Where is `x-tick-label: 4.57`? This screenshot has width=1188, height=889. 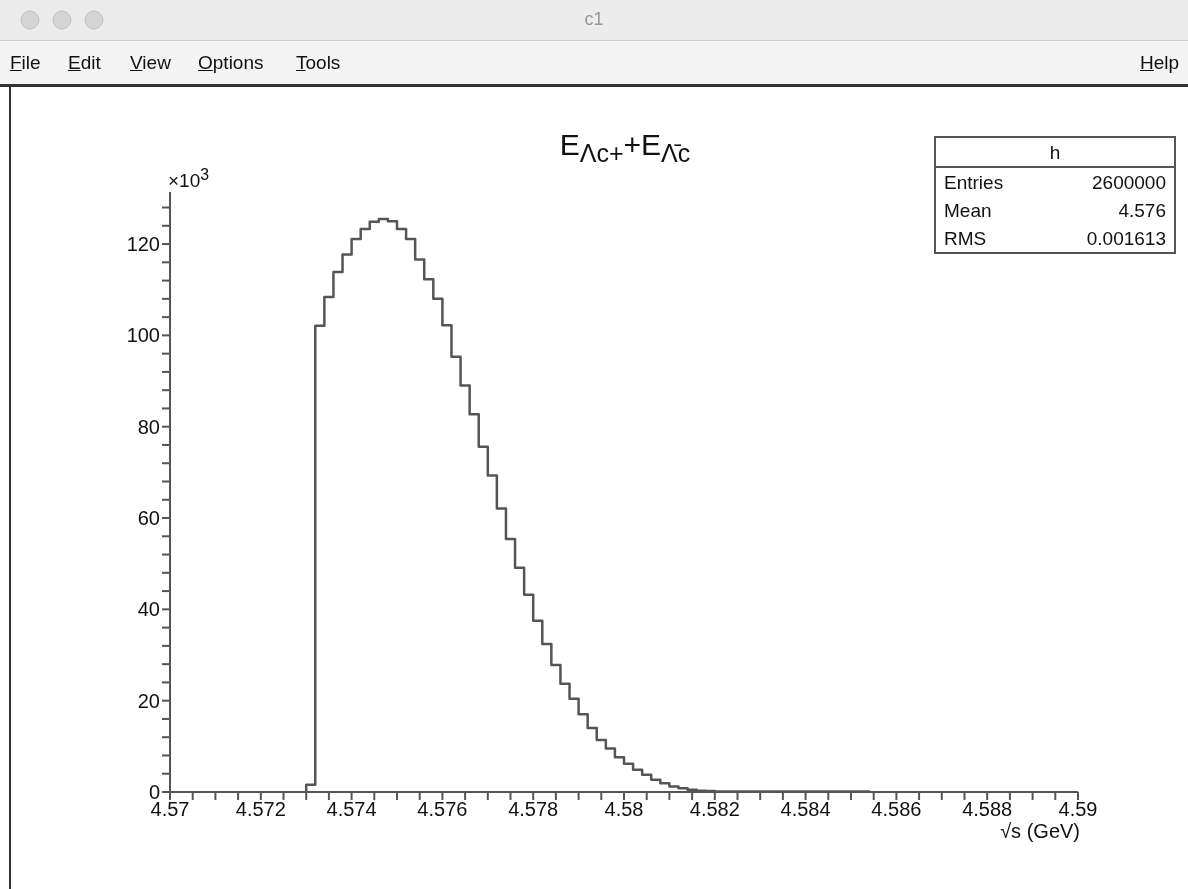 x-tick-label: 4.57 is located at coordinates (170, 809).